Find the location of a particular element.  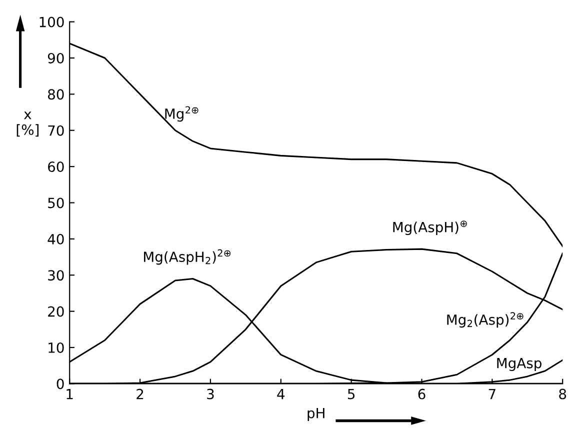

y-tick-label: 0 is located at coordinates (60, 384).